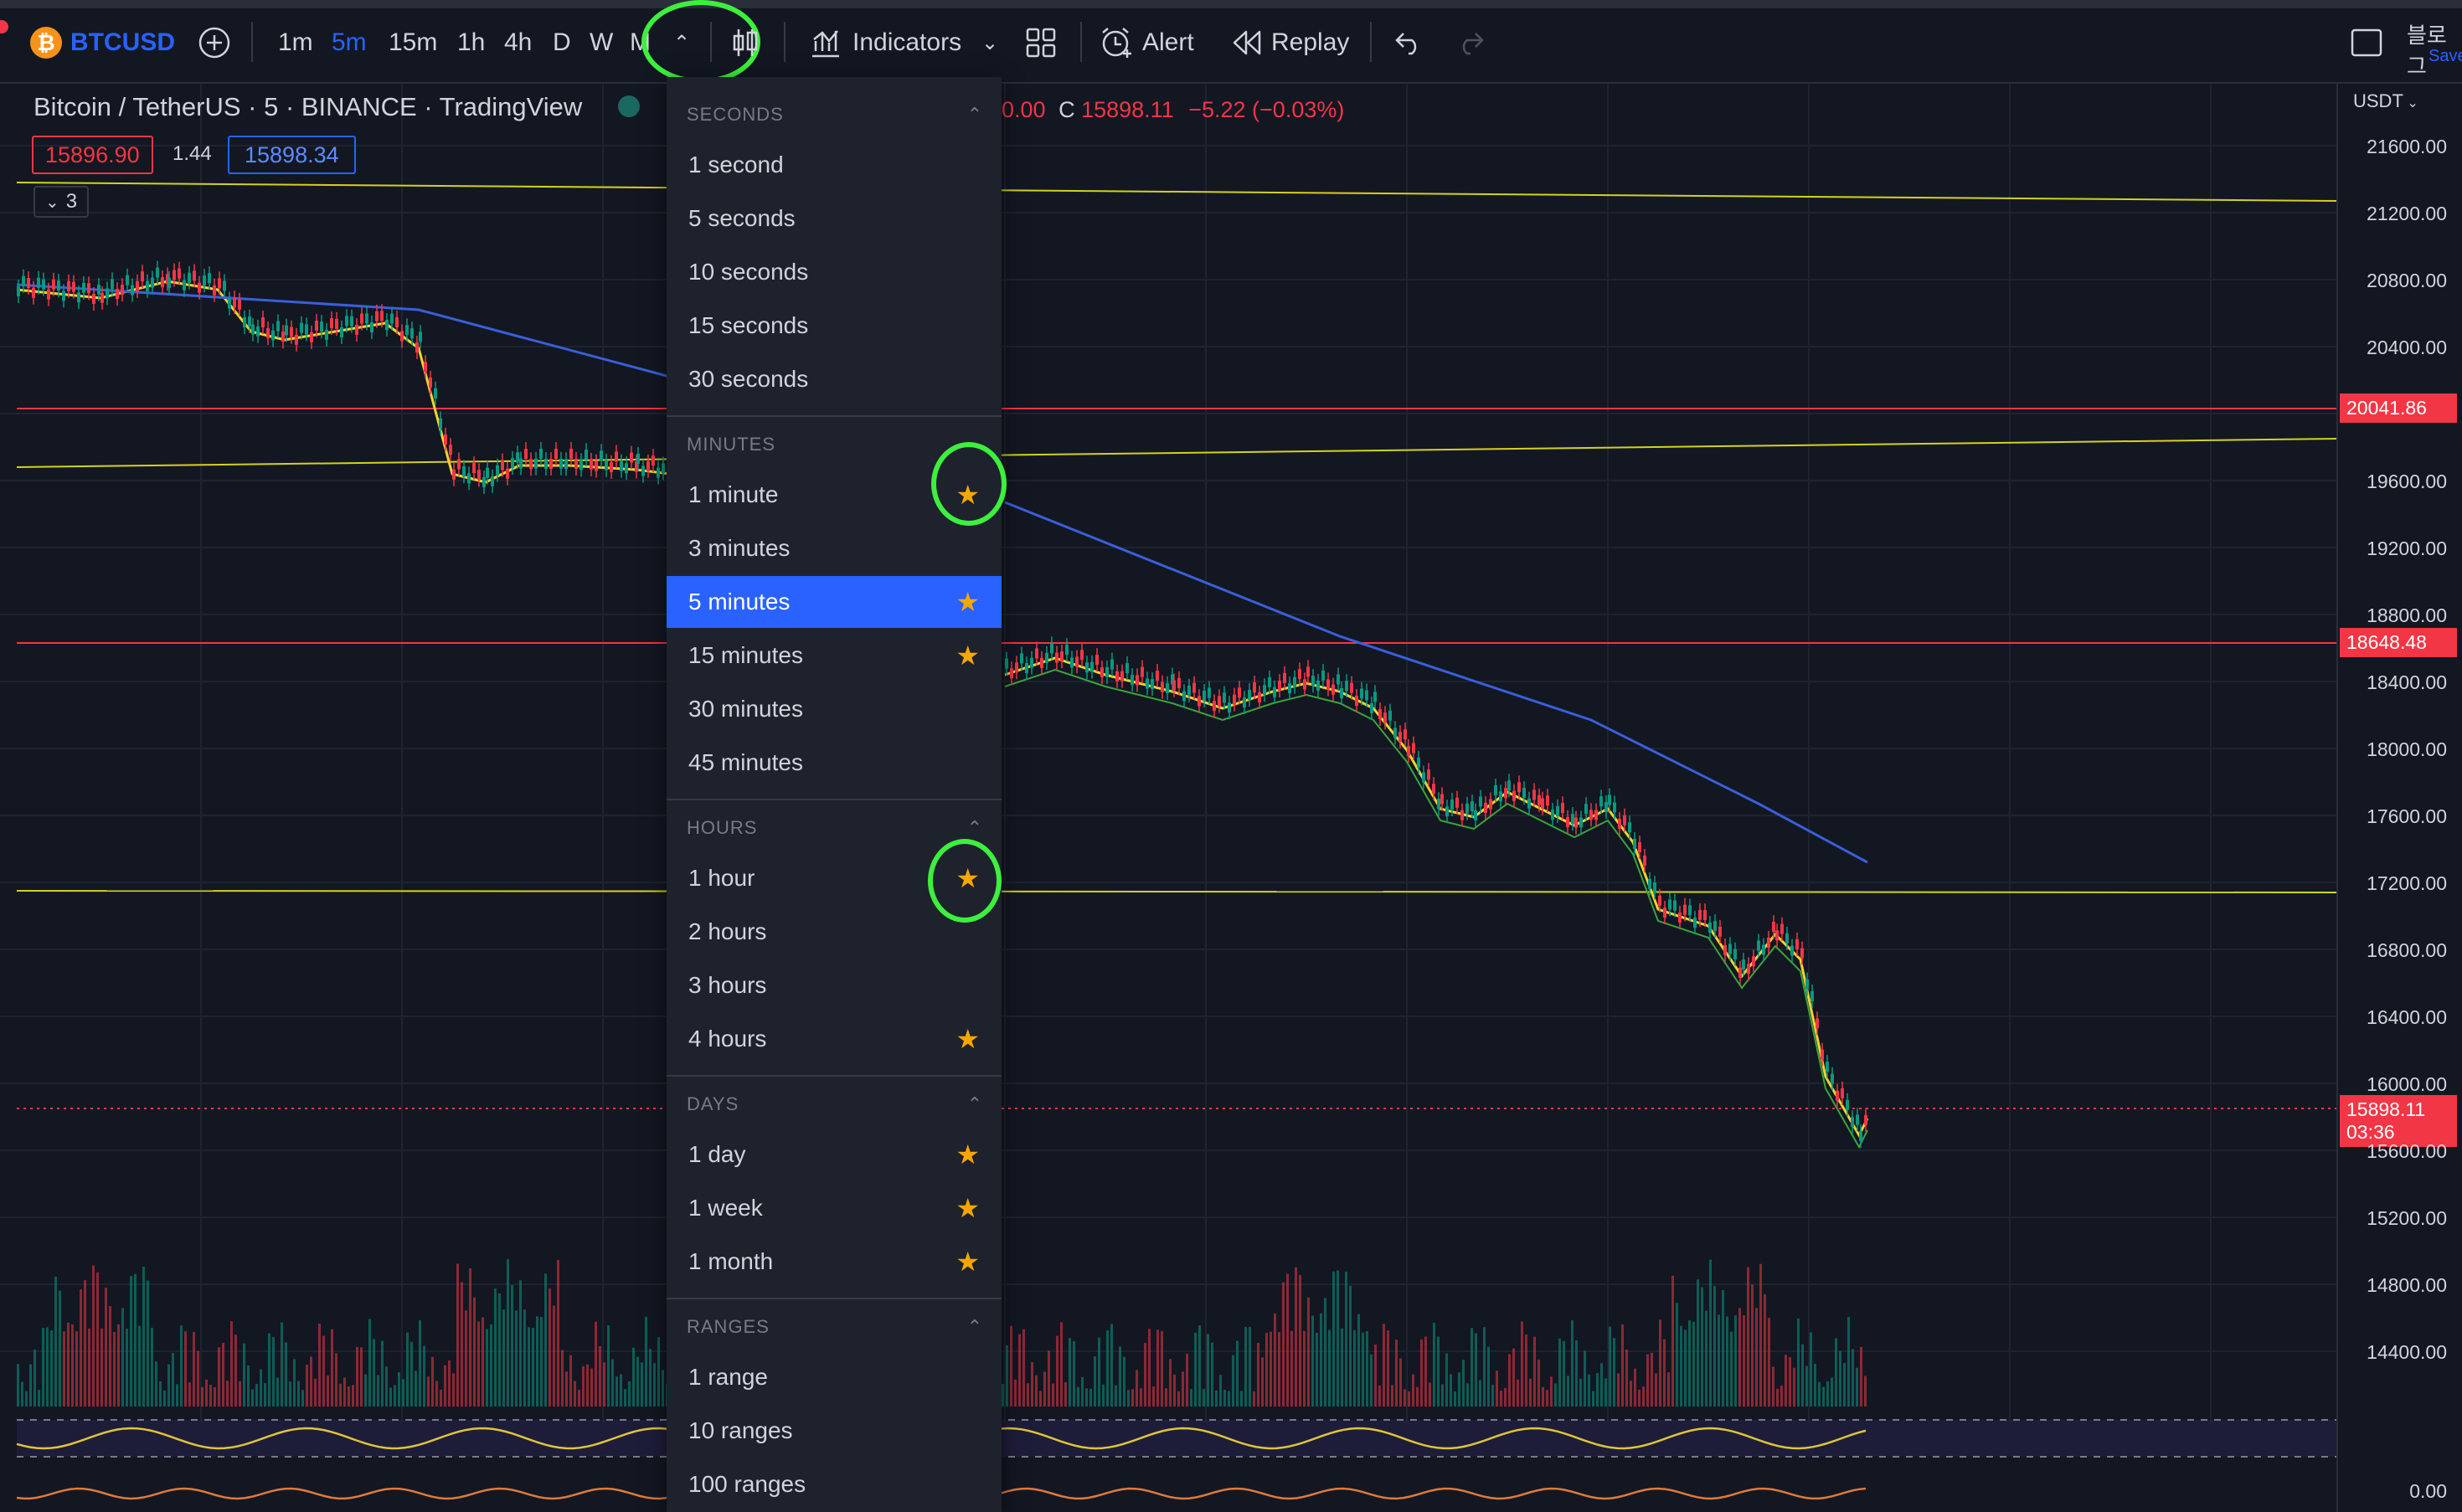  What do you see at coordinates (834, 115) in the screenshot?
I see `section-header-seconds: SECONDS ⌃` at bounding box center [834, 115].